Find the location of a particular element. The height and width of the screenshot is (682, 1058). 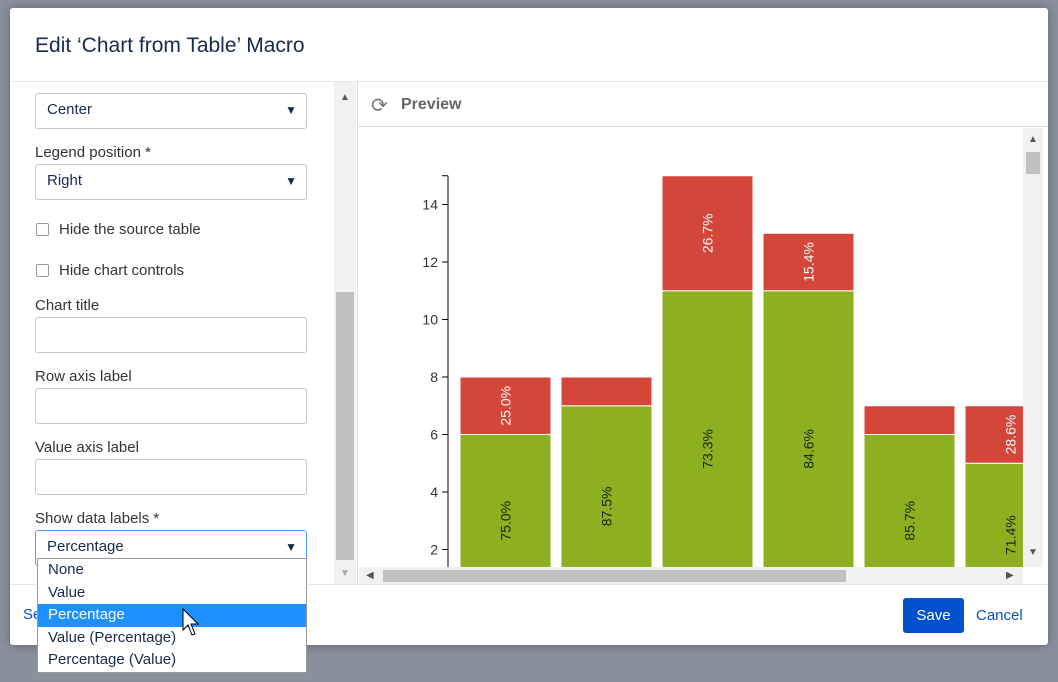

chart-horizontal-scrollbar: ◀ ▶ is located at coordinates (691, 575).